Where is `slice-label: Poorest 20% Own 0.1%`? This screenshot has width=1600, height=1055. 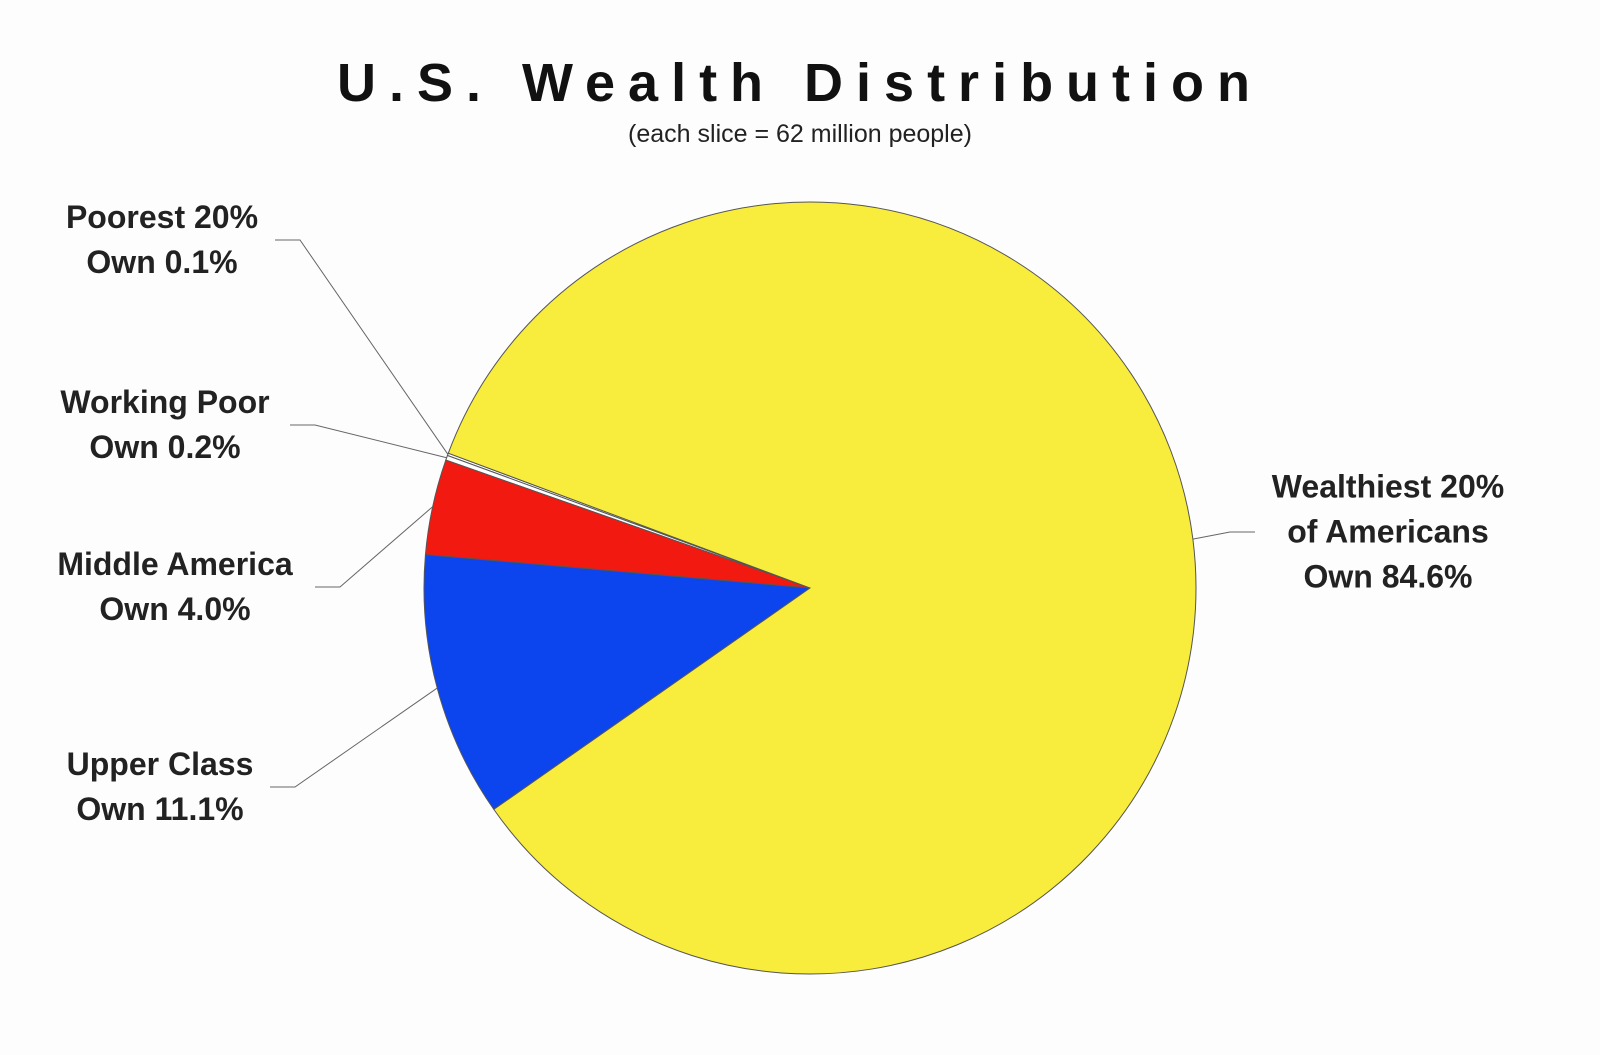
slice-label: Poorest 20% Own 0.1% is located at coordinates (162, 240).